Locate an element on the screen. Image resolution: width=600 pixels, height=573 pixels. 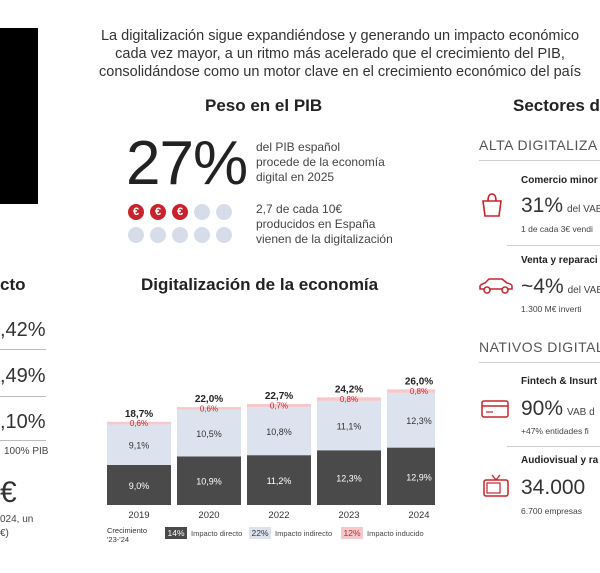
car-icon is located at coordinates (496, 286).